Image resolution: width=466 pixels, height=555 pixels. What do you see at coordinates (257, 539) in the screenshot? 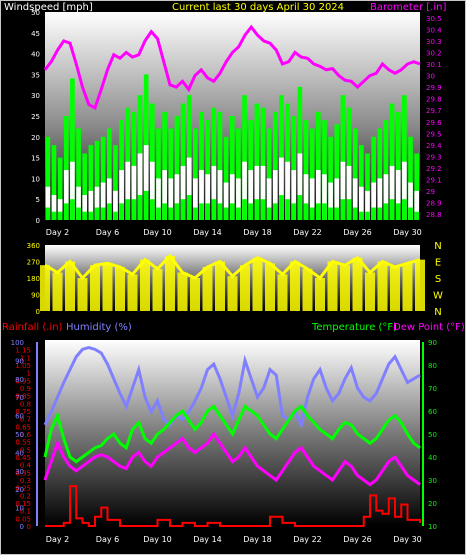
I see `day-tick: Day 18` at bounding box center [257, 539].